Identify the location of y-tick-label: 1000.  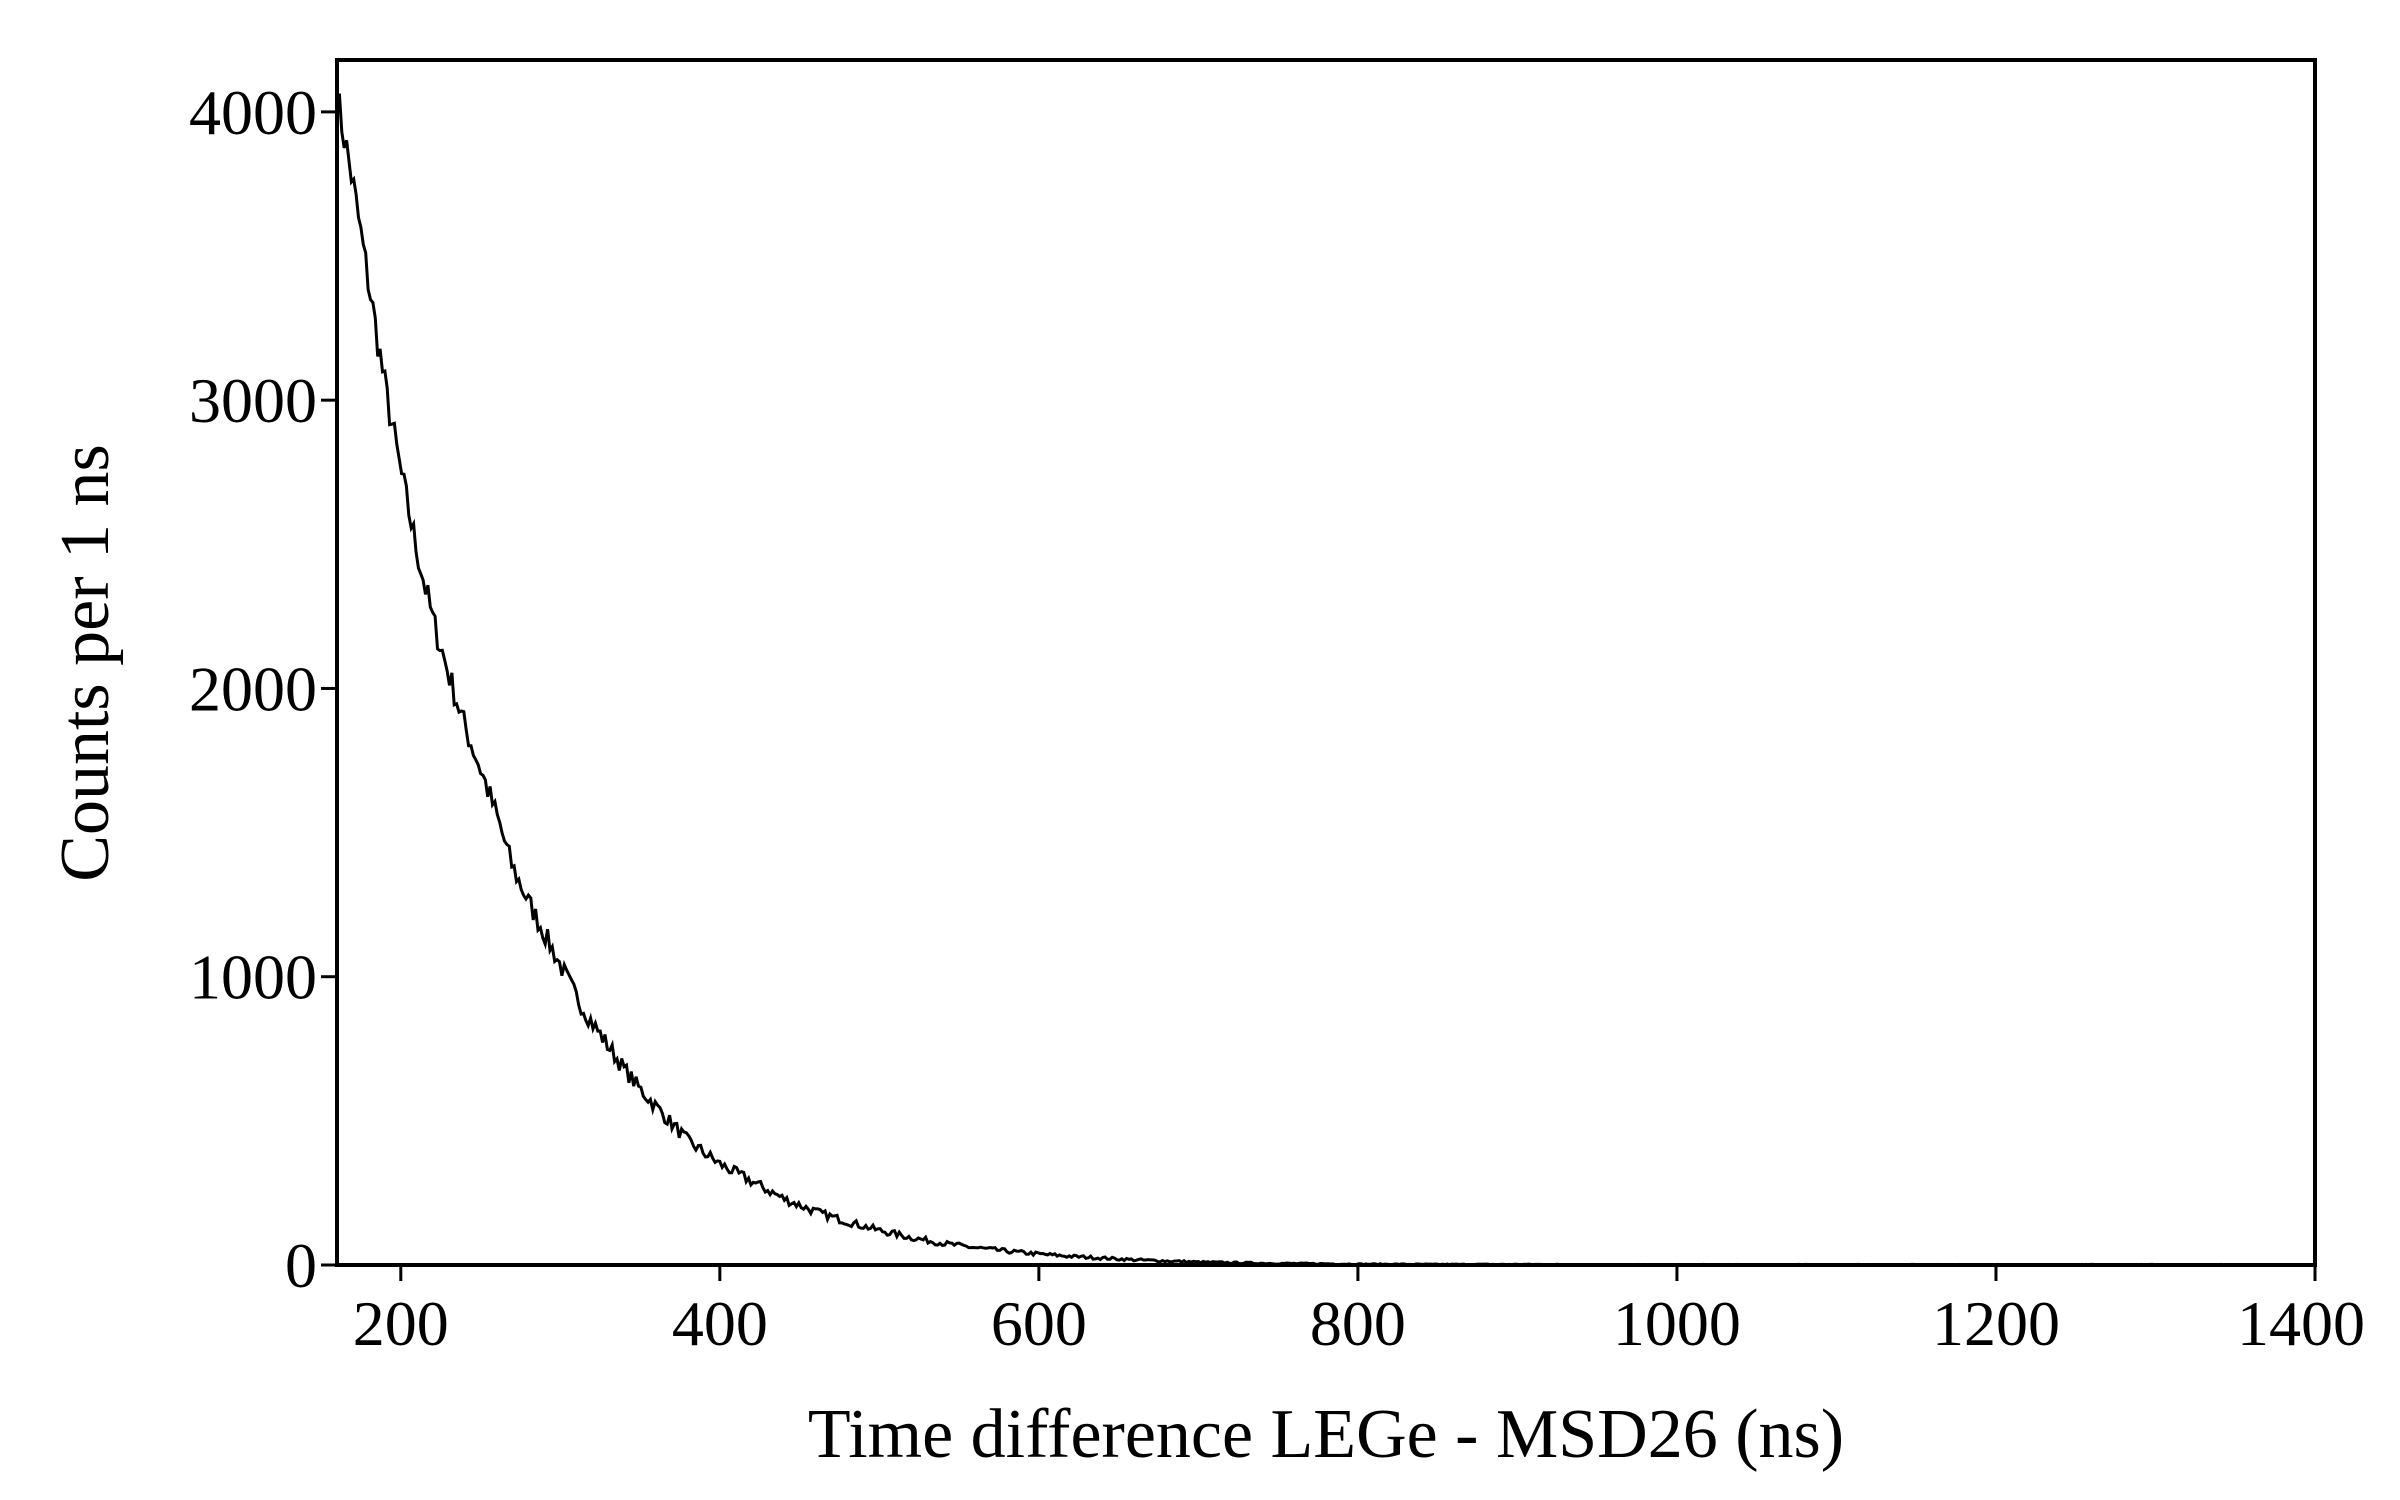
(253, 977).